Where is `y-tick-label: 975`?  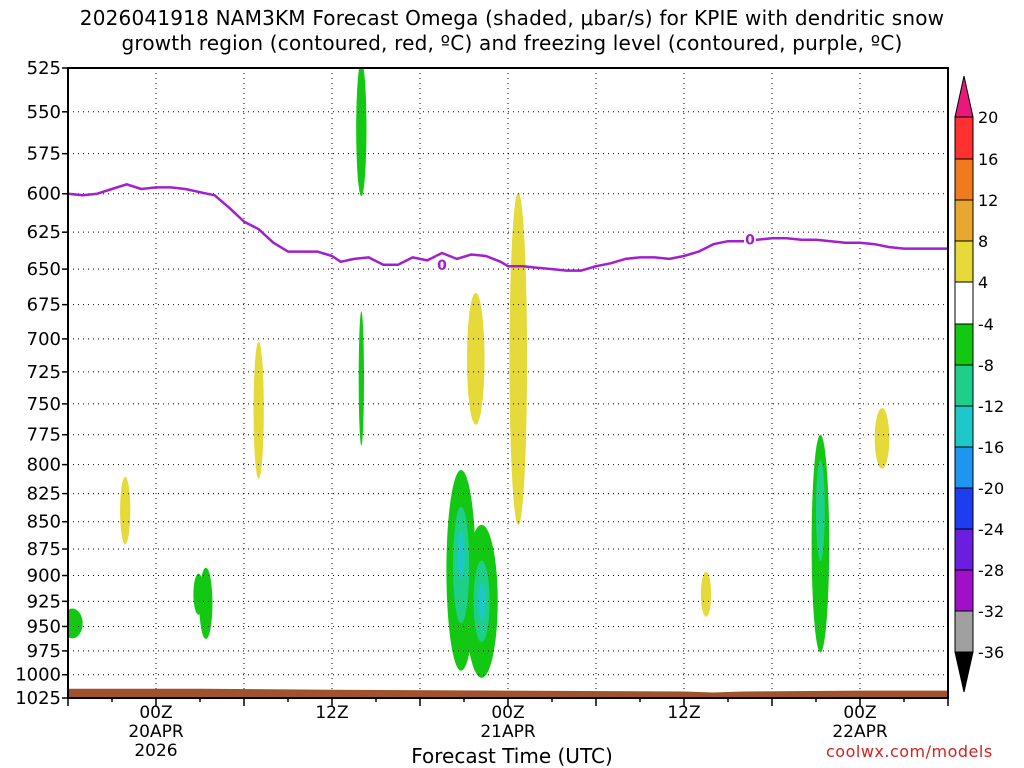
y-tick-label: 975 is located at coordinates (44, 651).